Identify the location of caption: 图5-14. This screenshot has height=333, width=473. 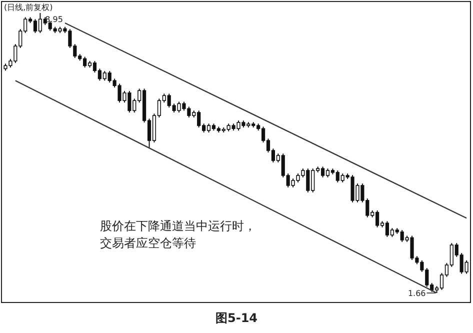
(236, 318).